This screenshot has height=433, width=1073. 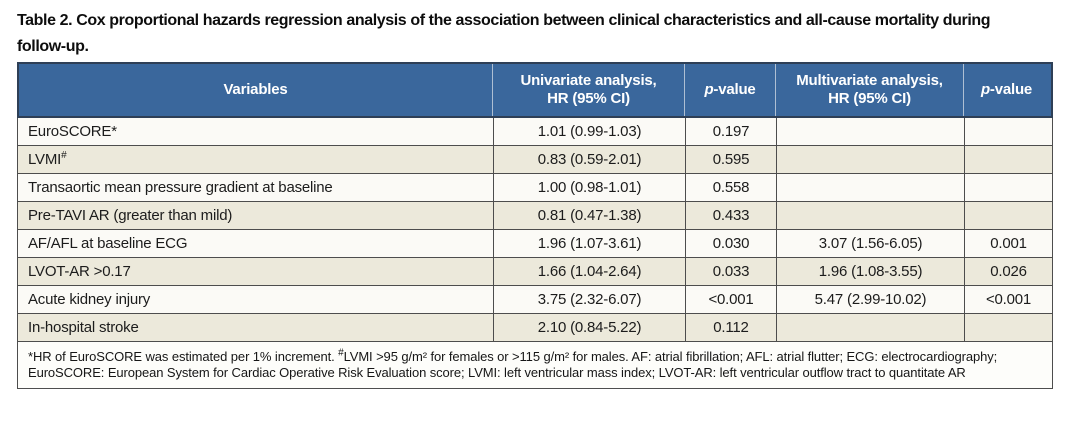 What do you see at coordinates (589, 300) in the screenshot?
I see `cell-univariate-hr: 3.75 (2.32-6.07)` at bounding box center [589, 300].